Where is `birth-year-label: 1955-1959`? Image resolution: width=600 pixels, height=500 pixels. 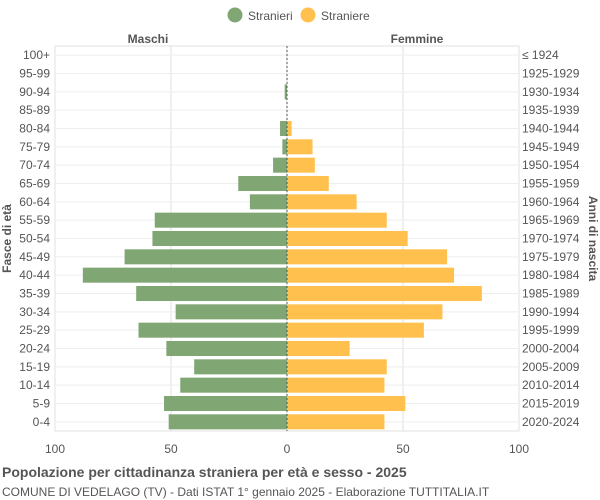 birth-year-label: 1955-1959 is located at coordinates (551, 184).